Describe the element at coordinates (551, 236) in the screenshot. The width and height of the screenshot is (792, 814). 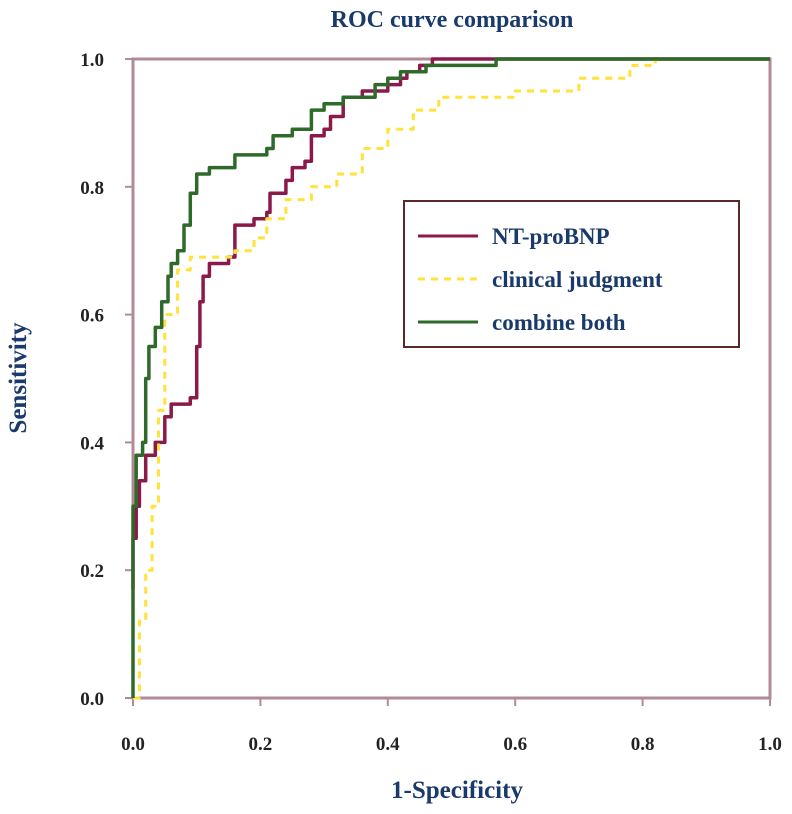
I see `legend-label: NT-proBNP` at that location.